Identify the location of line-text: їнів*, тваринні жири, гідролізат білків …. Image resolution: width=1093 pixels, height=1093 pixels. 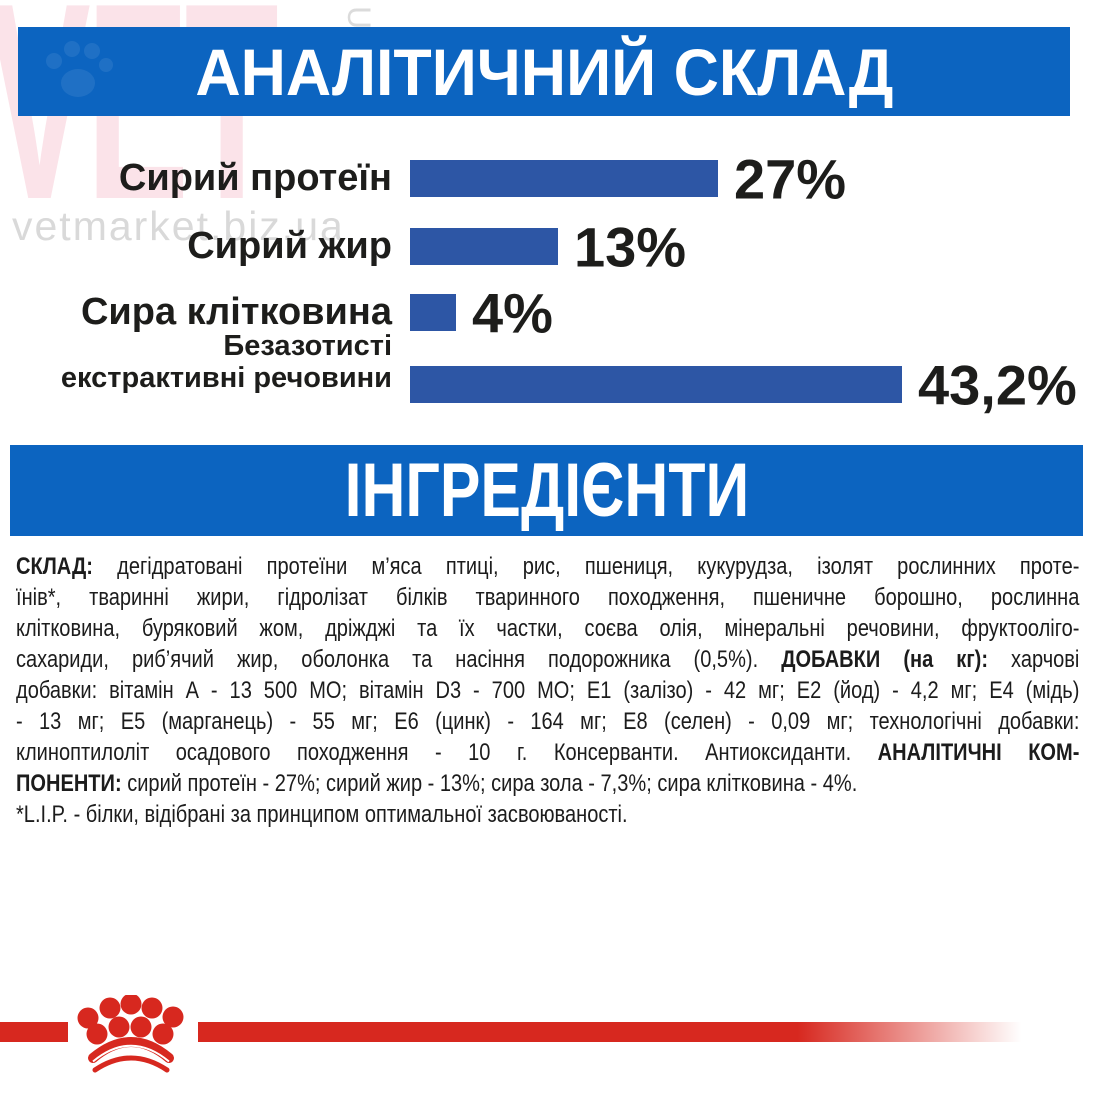
(548, 597).